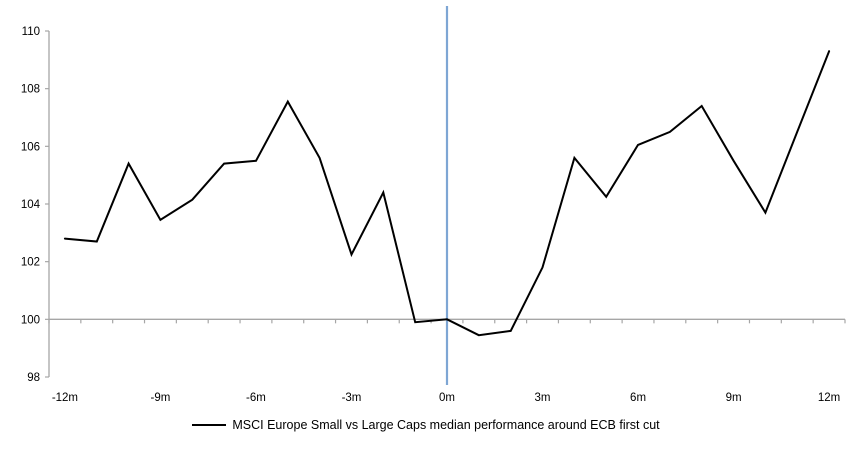 This screenshot has height=450, width=852. Describe the element at coordinates (65, 398) in the screenshot. I see `x-tick-label: -12m` at that location.